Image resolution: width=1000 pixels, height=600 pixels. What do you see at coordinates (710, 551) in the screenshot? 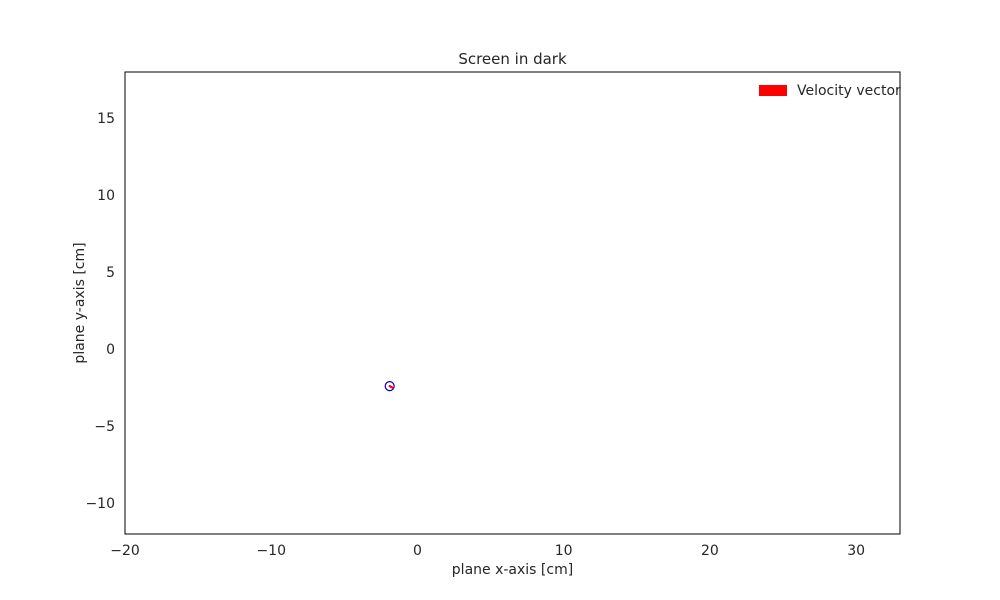
I see `x-tick-label: 20` at bounding box center [710, 551].